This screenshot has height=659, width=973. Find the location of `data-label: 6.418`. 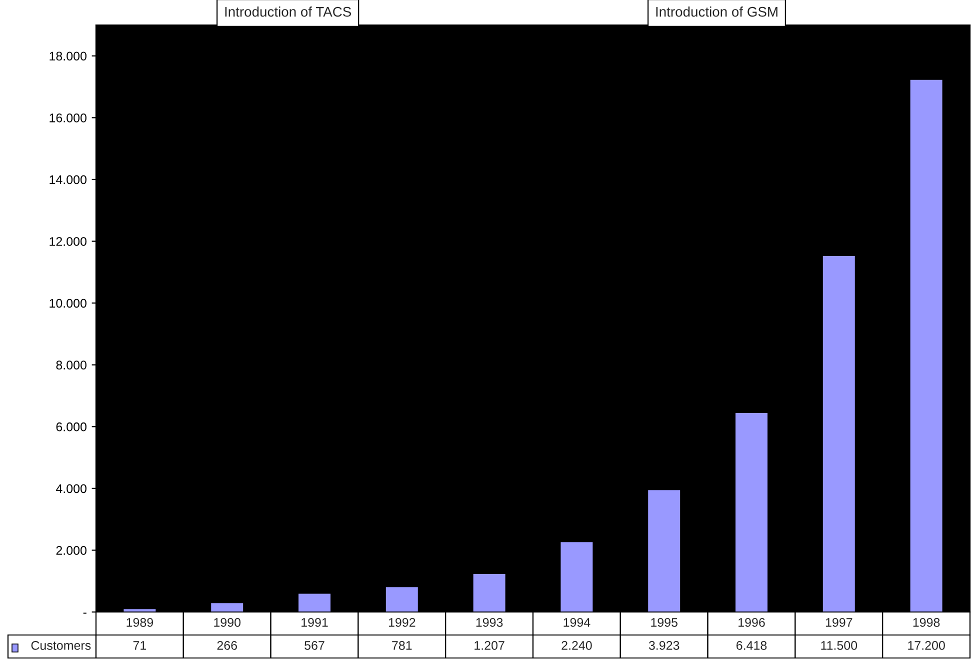

data-label: 6.418 is located at coordinates (751, 645).